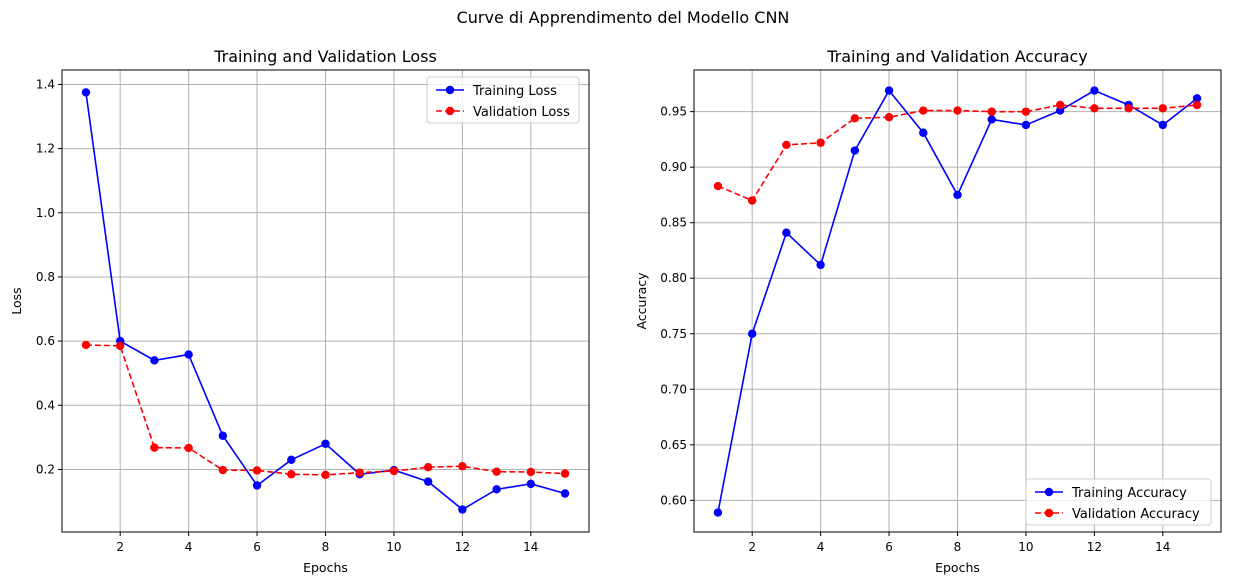  I want to click on y-tick-label: 0.70, so click(673, 389).